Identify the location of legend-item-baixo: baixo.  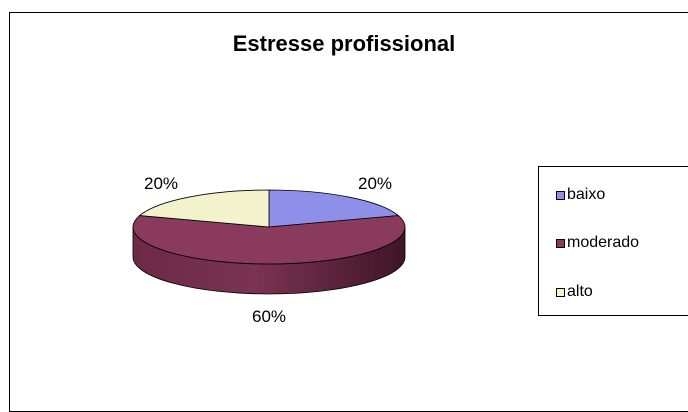
(580, 195).